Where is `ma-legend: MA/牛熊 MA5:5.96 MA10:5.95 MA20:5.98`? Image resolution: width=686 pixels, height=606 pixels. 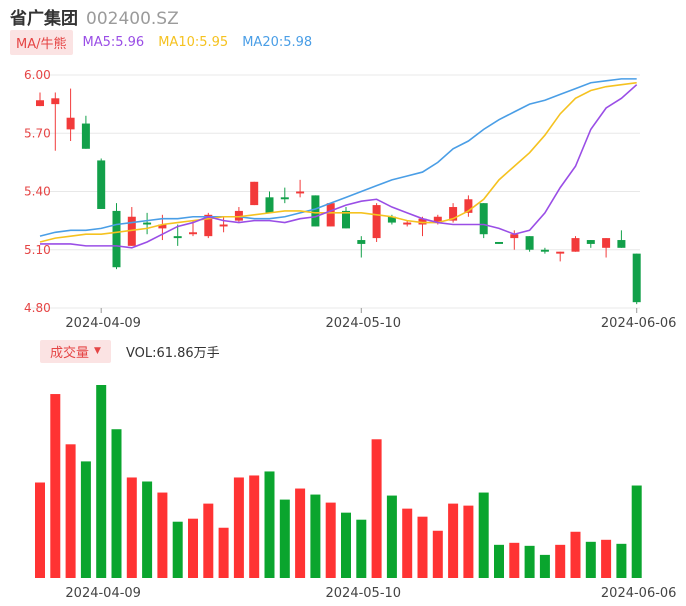
ma-legend: MA/牛熊 MA5:5.96 MA10:5.95 MA20:5.98 is located at coordinates (168, 42).